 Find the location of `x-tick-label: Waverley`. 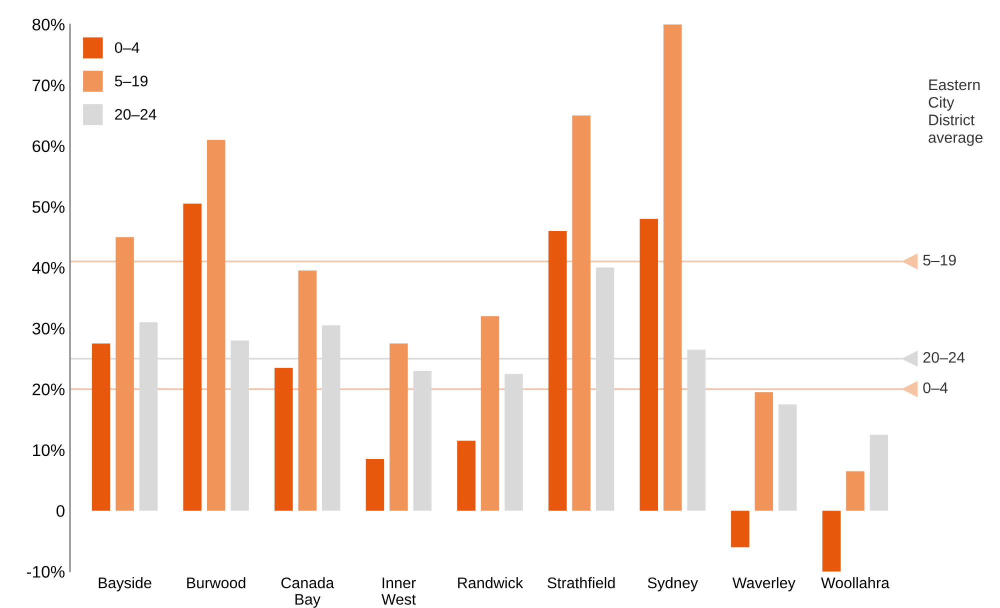

x-tick-label: Waverley is located at coordinates (764, 584).